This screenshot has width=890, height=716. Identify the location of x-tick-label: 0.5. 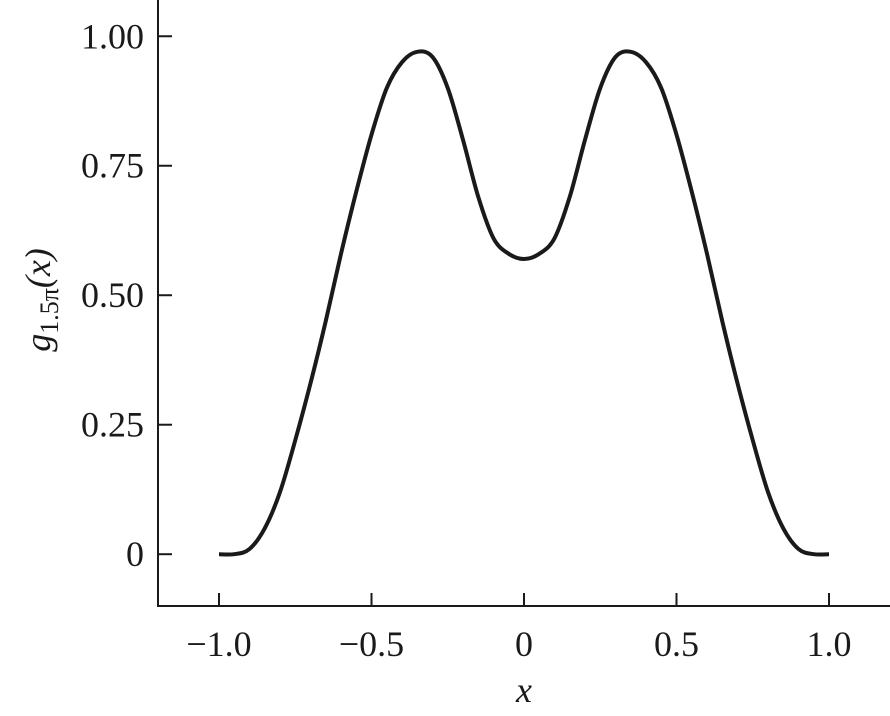
(676, 644).